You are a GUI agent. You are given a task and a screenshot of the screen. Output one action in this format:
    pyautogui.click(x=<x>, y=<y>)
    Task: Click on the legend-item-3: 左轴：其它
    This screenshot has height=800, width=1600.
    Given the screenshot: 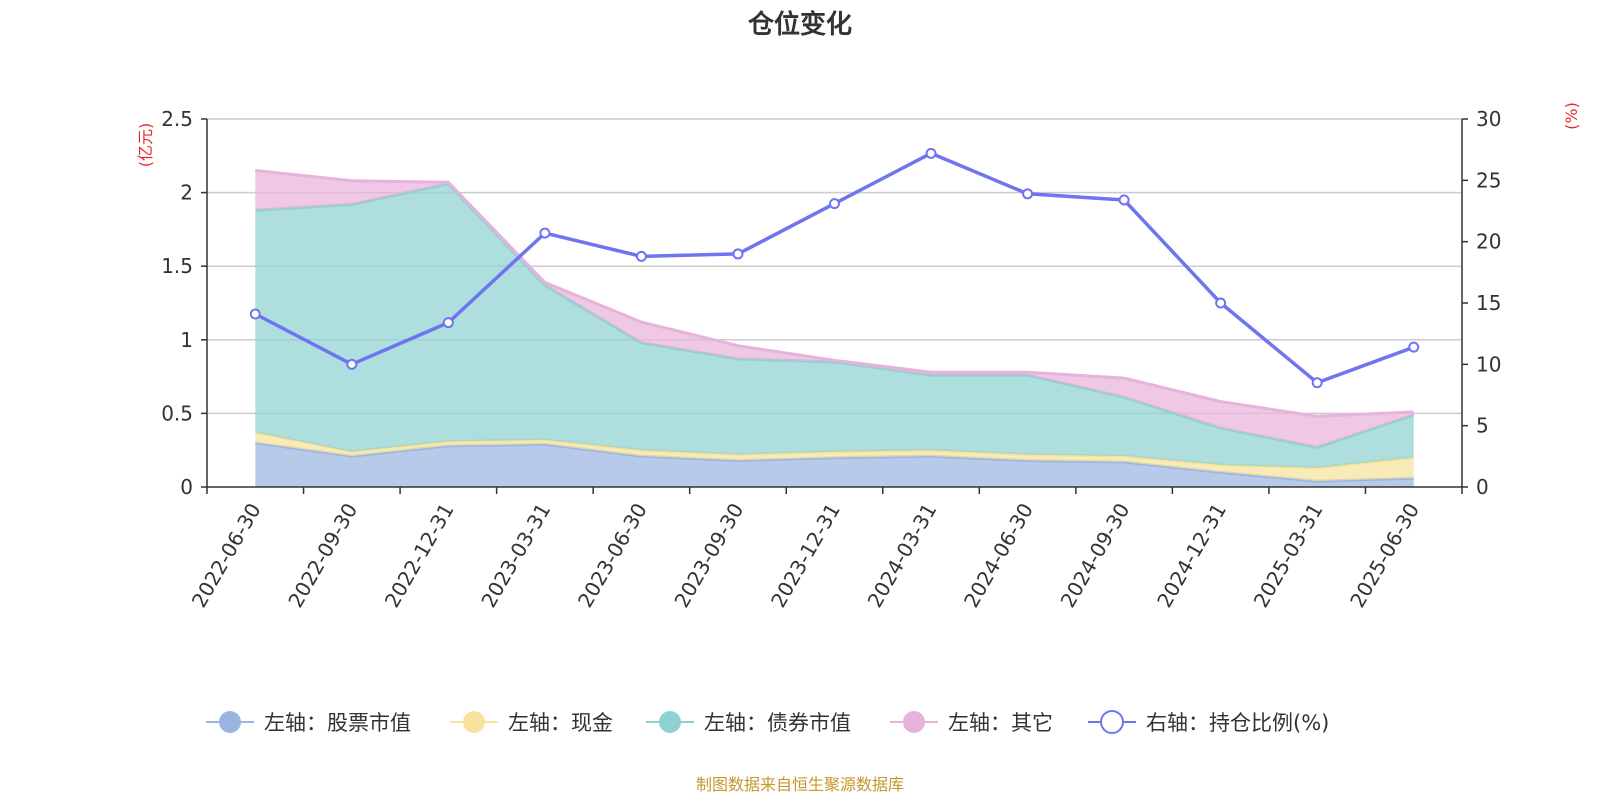 What is the action you would take?
    pyautogui.click(x=971, y=723)
    